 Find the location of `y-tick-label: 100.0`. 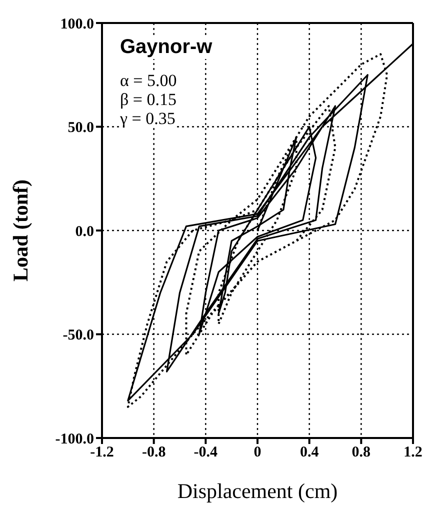

y-tick-label: 100.0 is located at coordinates (77, 24).